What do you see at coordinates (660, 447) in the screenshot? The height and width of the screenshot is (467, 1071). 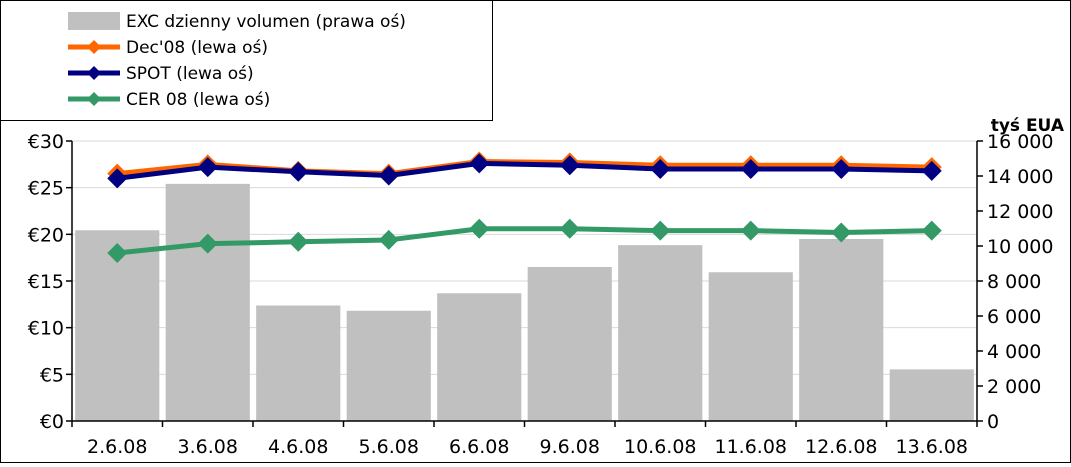 I see `x-tick-label: 10.6.08` at bounding box center [660, 447].